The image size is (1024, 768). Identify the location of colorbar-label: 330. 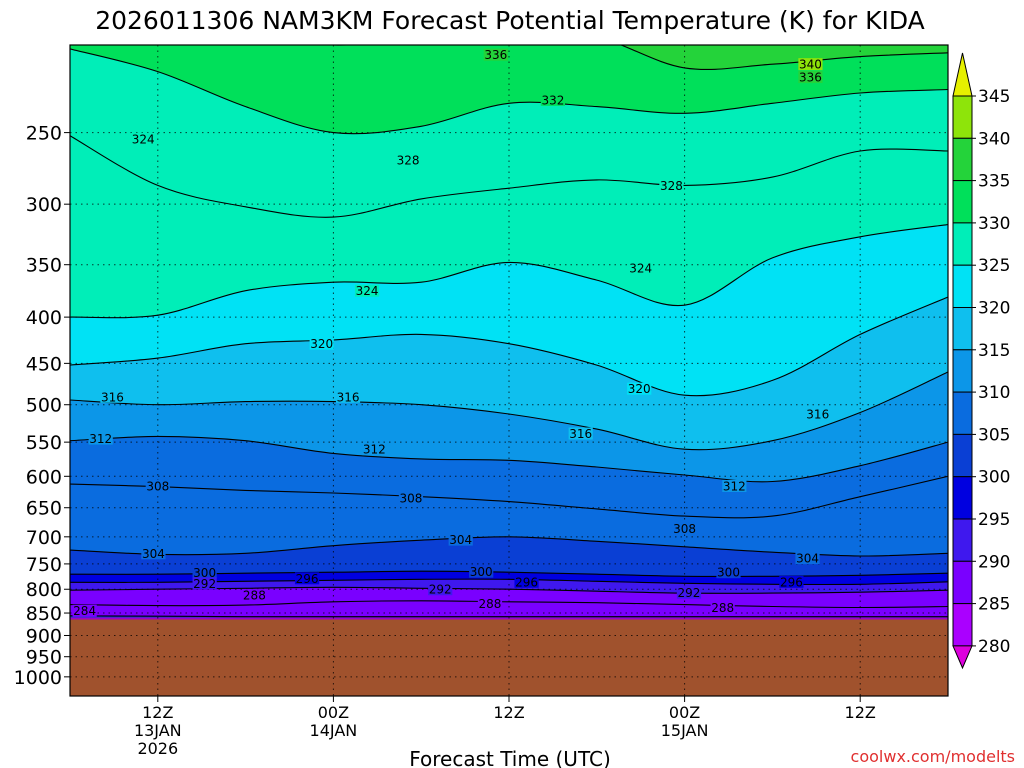
(994, 224).